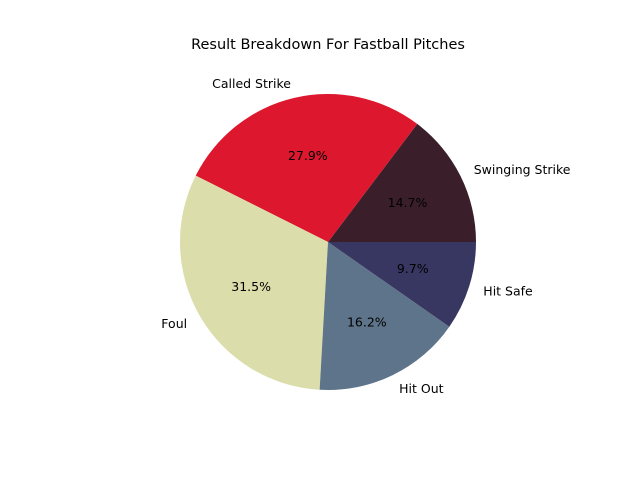 Image resolution: width=640 pixels, height=484 pixels. I want to click on slice-label-swinging-strike: Swinging Strike, so click(522, 169).